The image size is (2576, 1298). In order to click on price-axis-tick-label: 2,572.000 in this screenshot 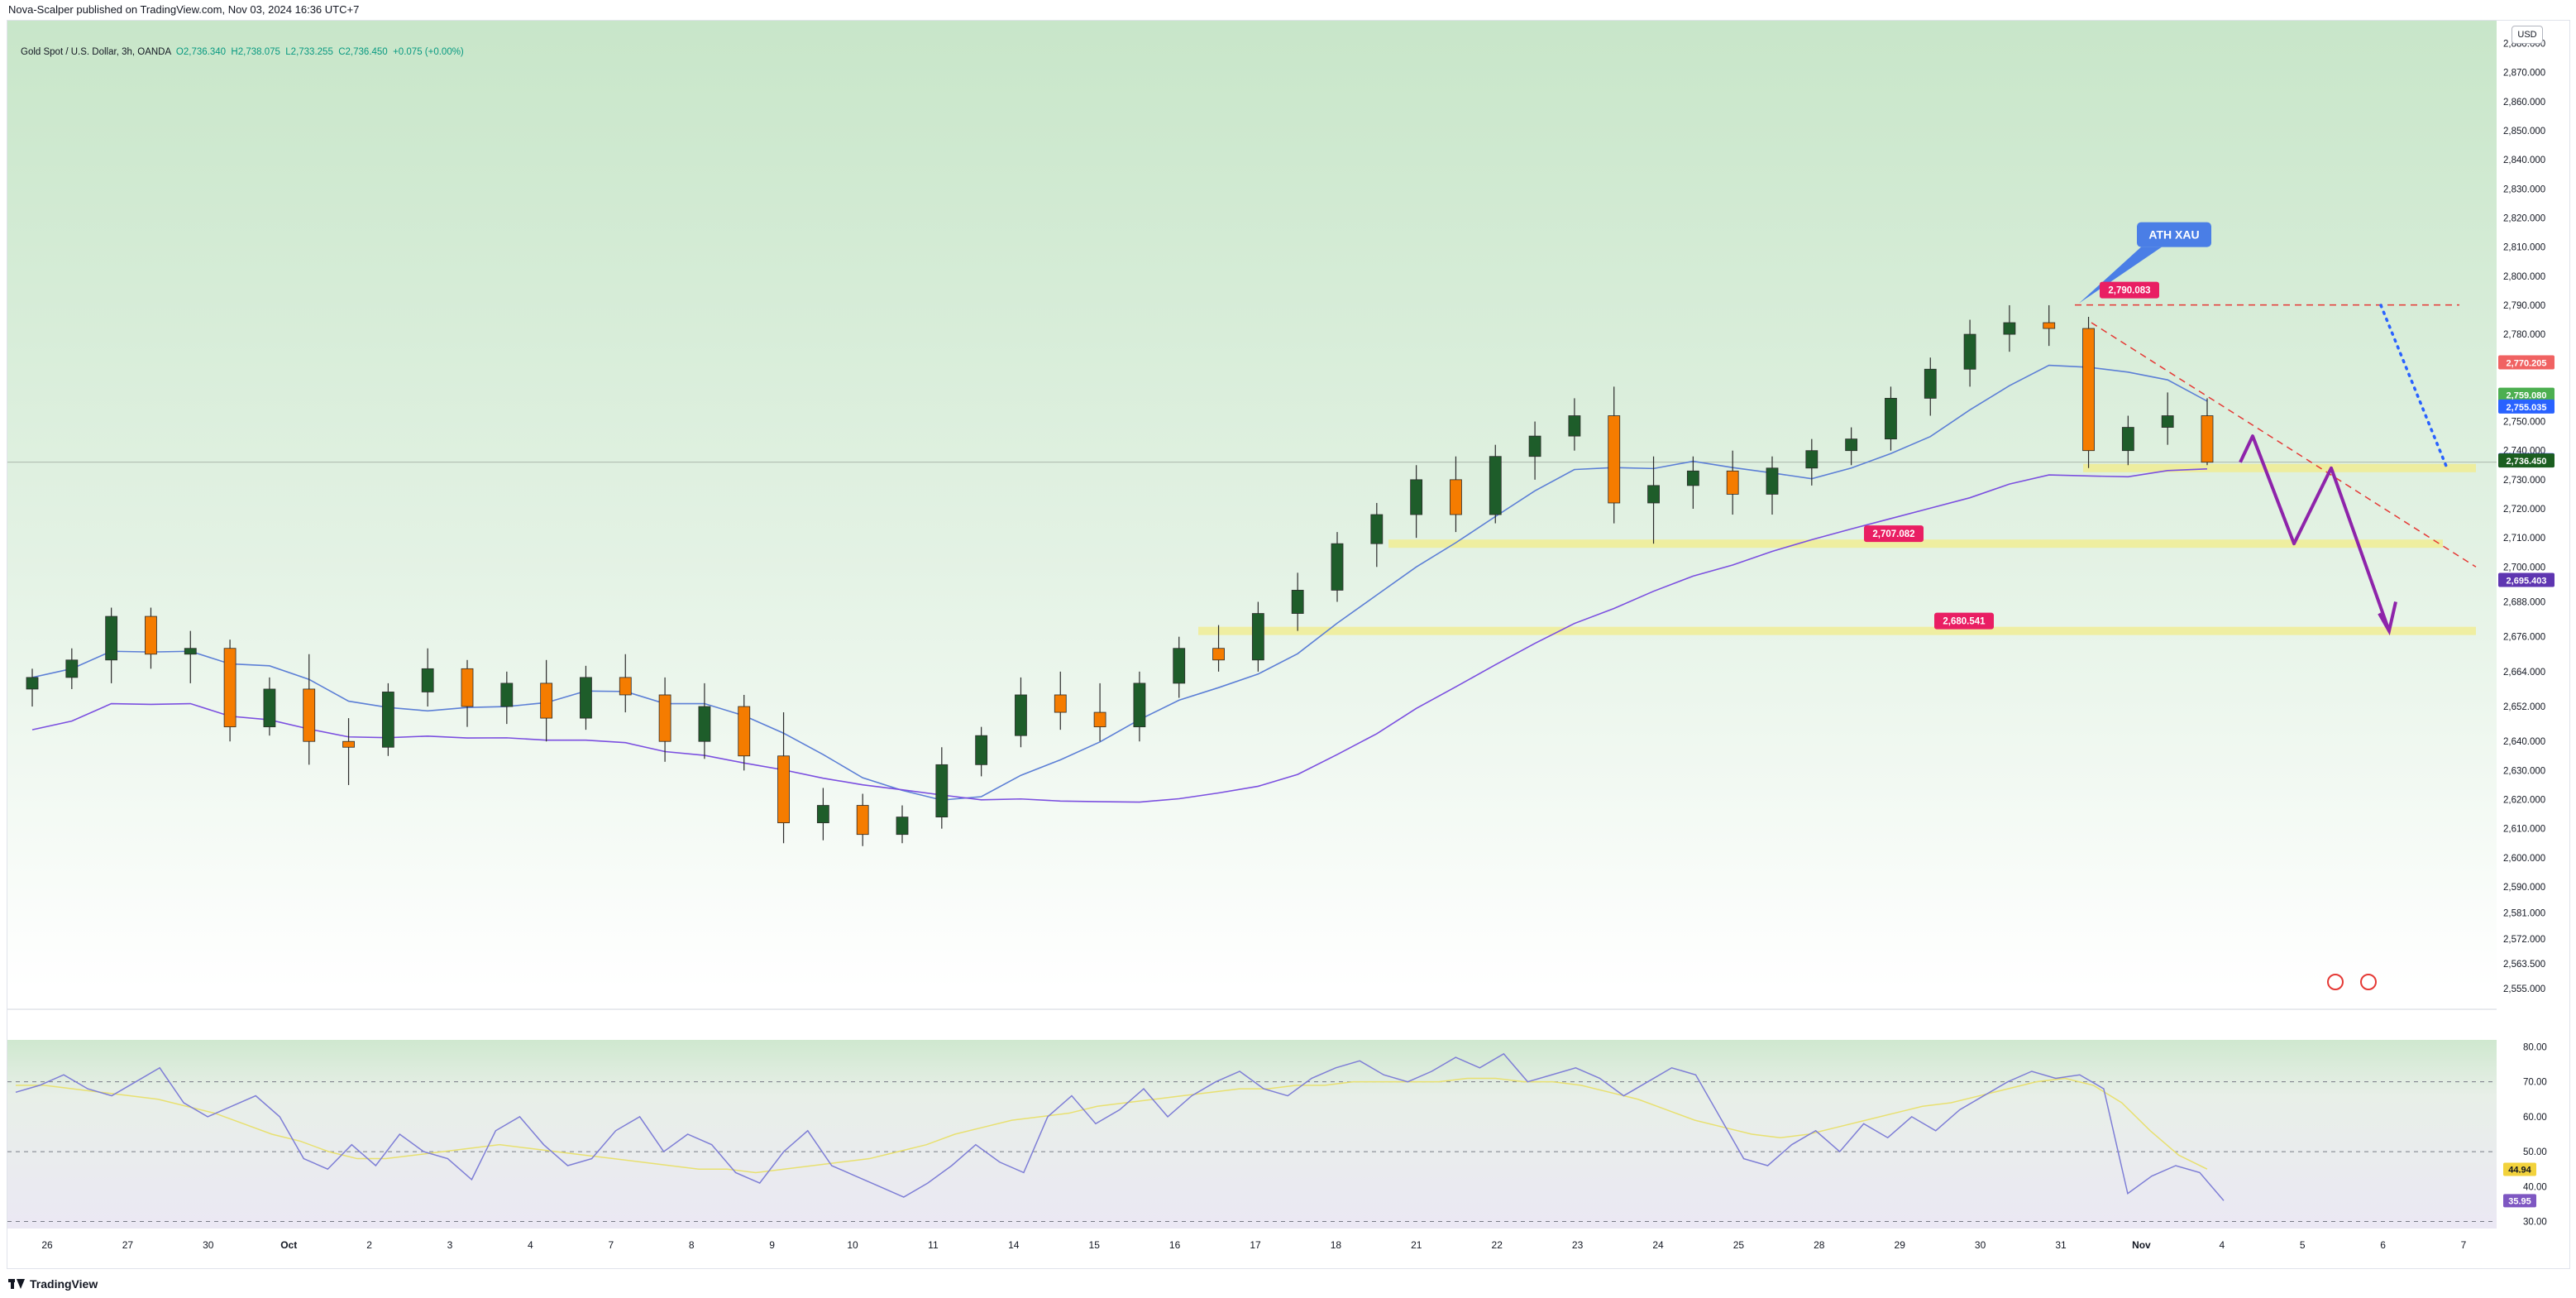, I will do `click(2524, 940)`.